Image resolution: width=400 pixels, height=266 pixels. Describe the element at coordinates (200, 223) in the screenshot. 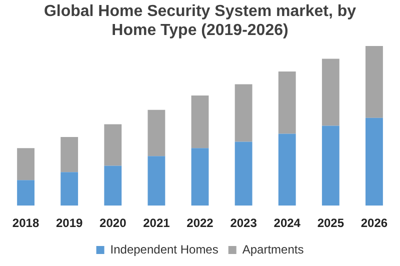

I see `x-tick-label: 2022` at that location.